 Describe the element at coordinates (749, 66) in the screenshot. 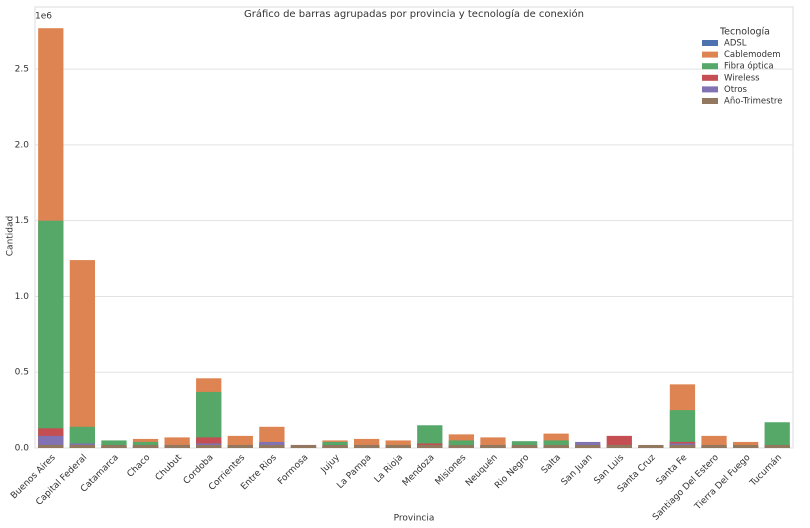

I see `legend-label: Fibra óptica` at that location.